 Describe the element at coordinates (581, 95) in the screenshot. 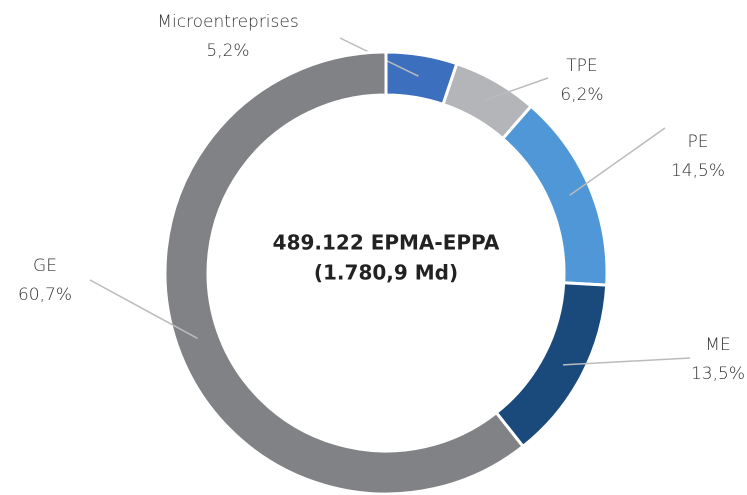

I see `slice-value-label: 6,2%` at that location.